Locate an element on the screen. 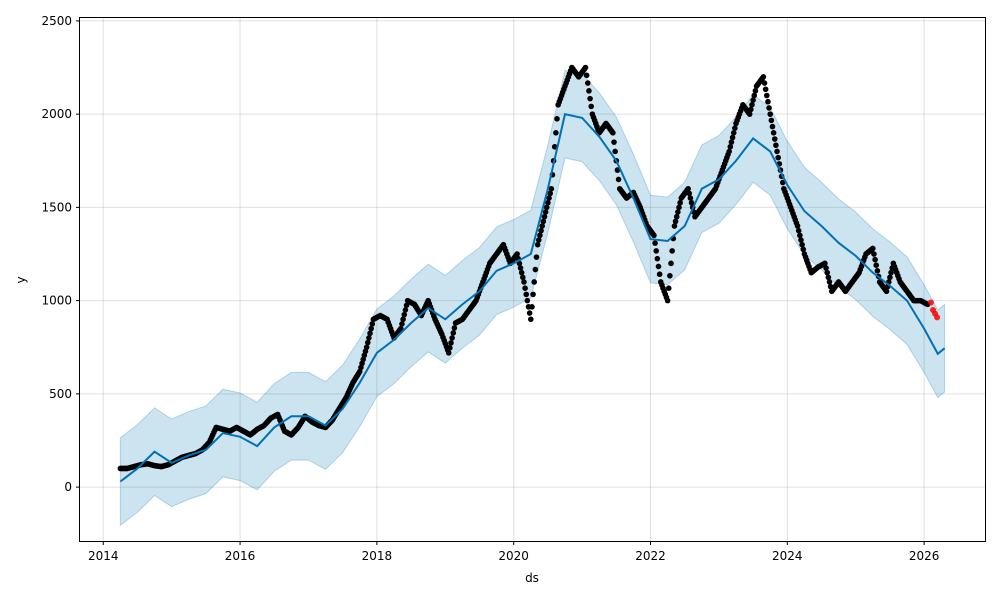  y-tick-label: 0 is located at coordinates (68, 487).